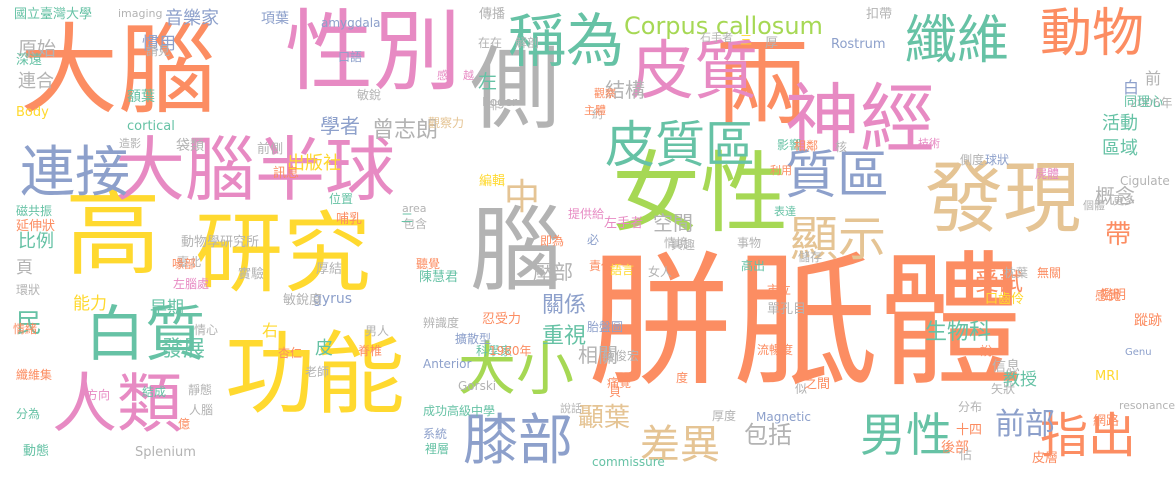  I want to click on cloud-word: 比例, so click(36, 241).